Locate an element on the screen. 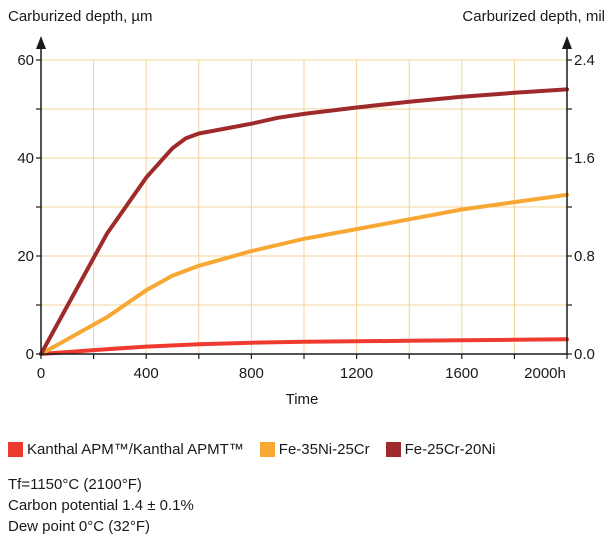  legend-item-kanthal: Kanthal APM™/Kanthal APMT™ is located at coordinates (126, 449).